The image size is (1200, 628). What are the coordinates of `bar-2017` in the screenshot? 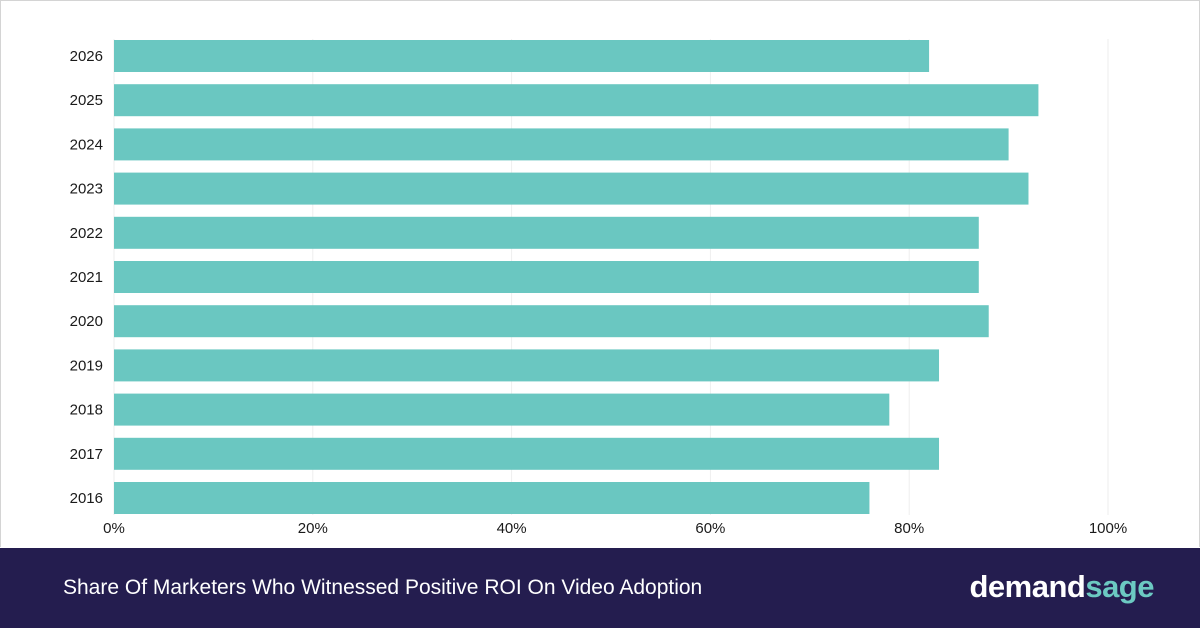 It's located at (527, 453).